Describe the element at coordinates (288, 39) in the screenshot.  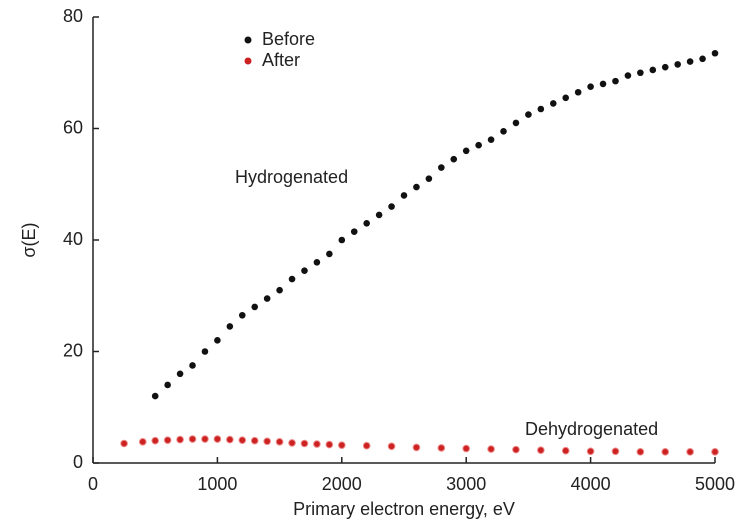
I see `legend-label: Before` at that location.